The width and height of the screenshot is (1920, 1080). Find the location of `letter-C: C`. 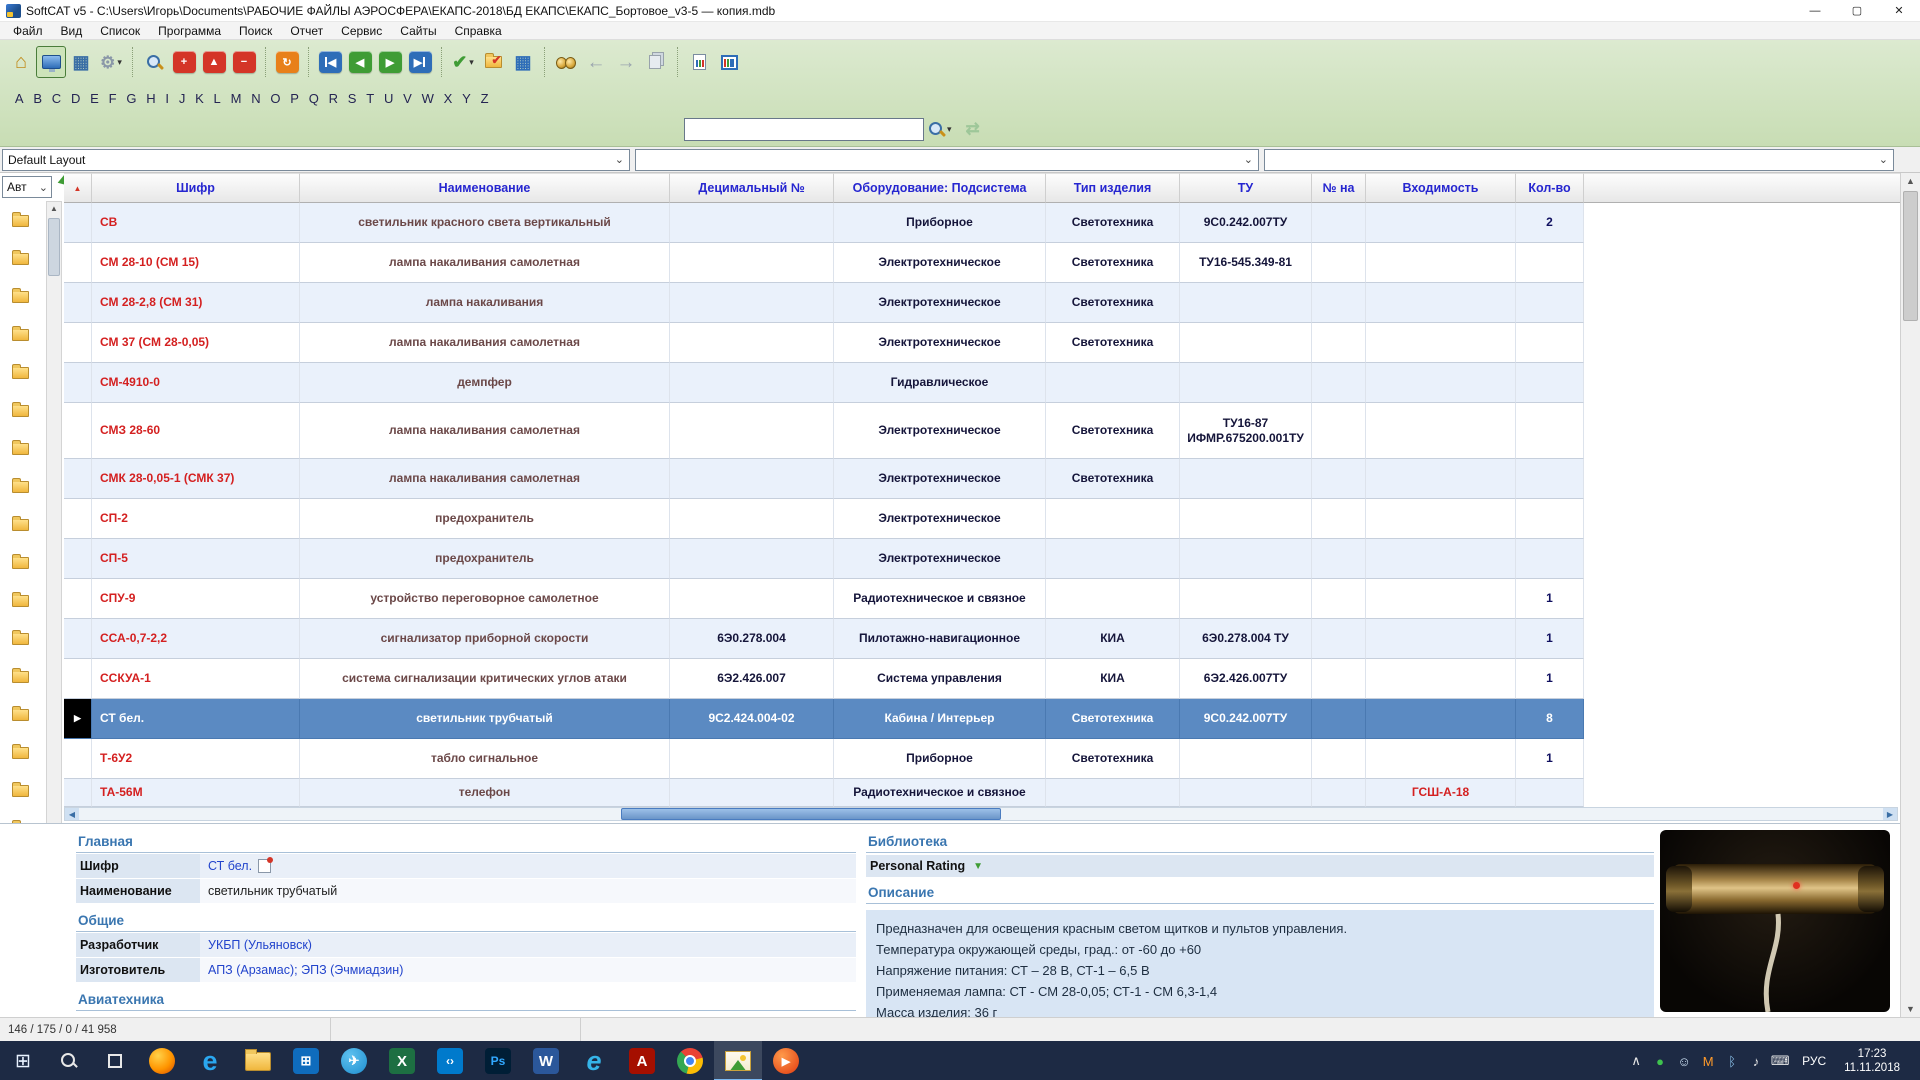

letter-C: C is located at coordinates (56, 98).